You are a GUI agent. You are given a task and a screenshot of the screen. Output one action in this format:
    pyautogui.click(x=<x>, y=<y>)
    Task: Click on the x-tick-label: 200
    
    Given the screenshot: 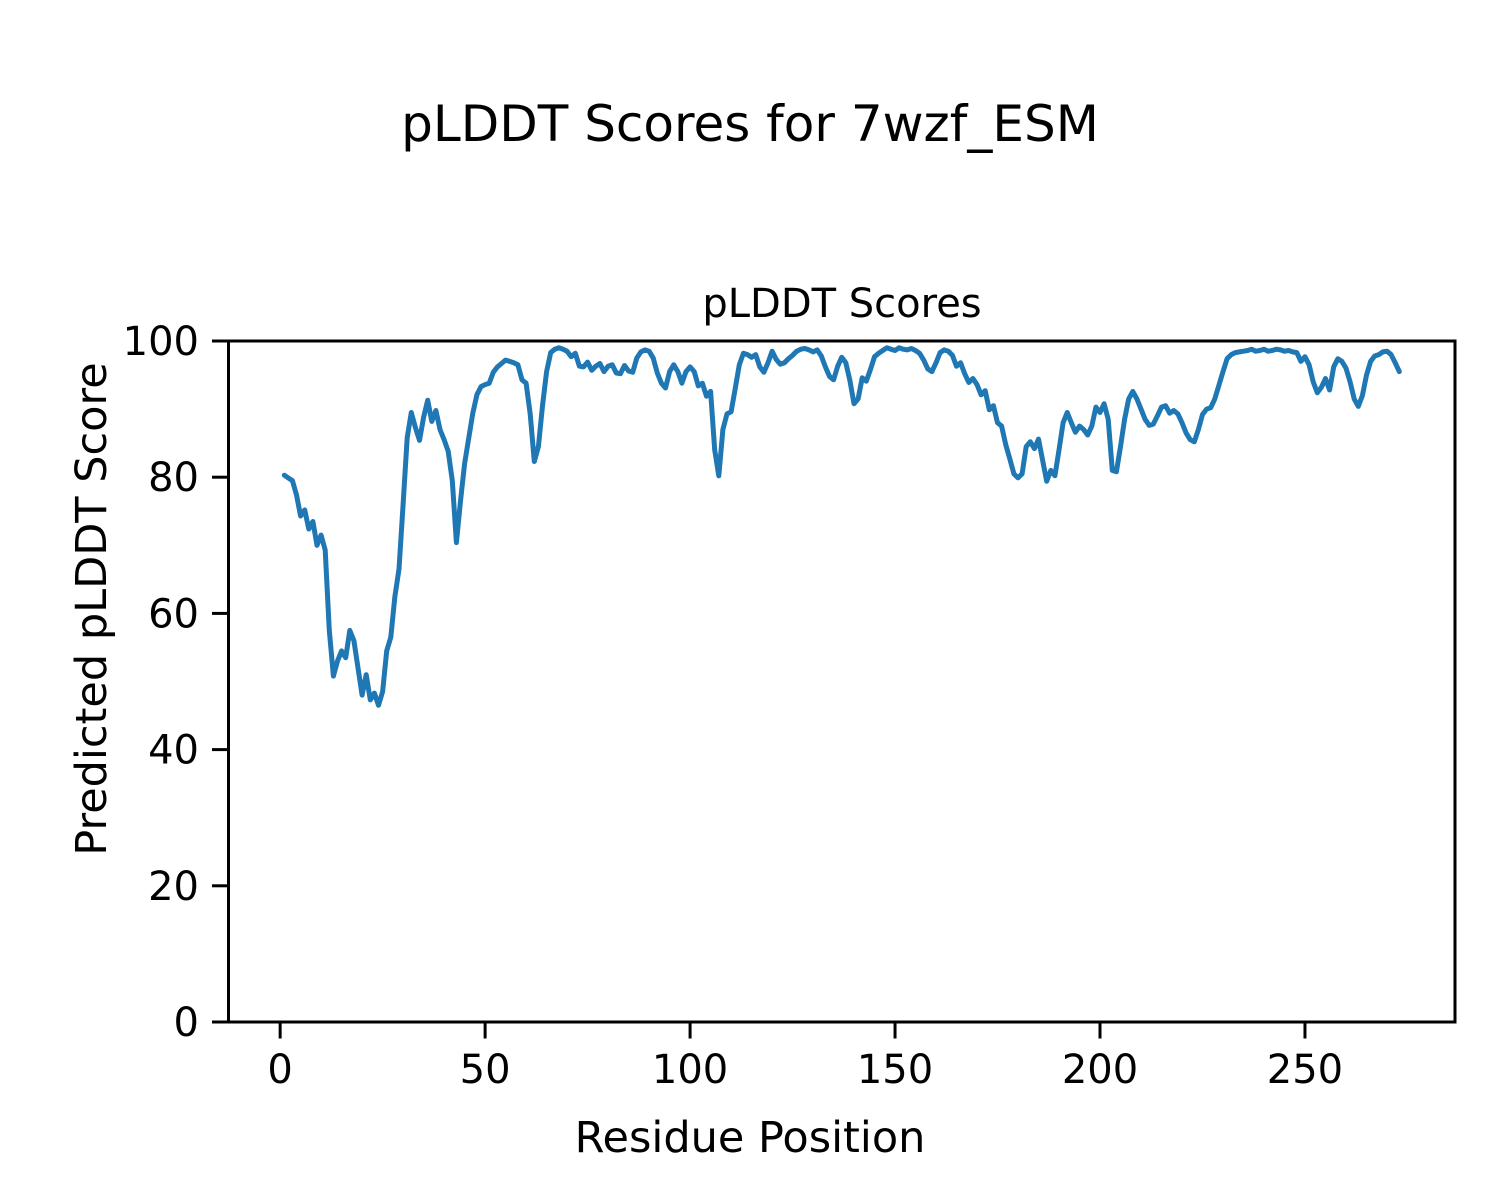 What is the action you would take?
    pyautogui.click(x=1100, y=1070)
    